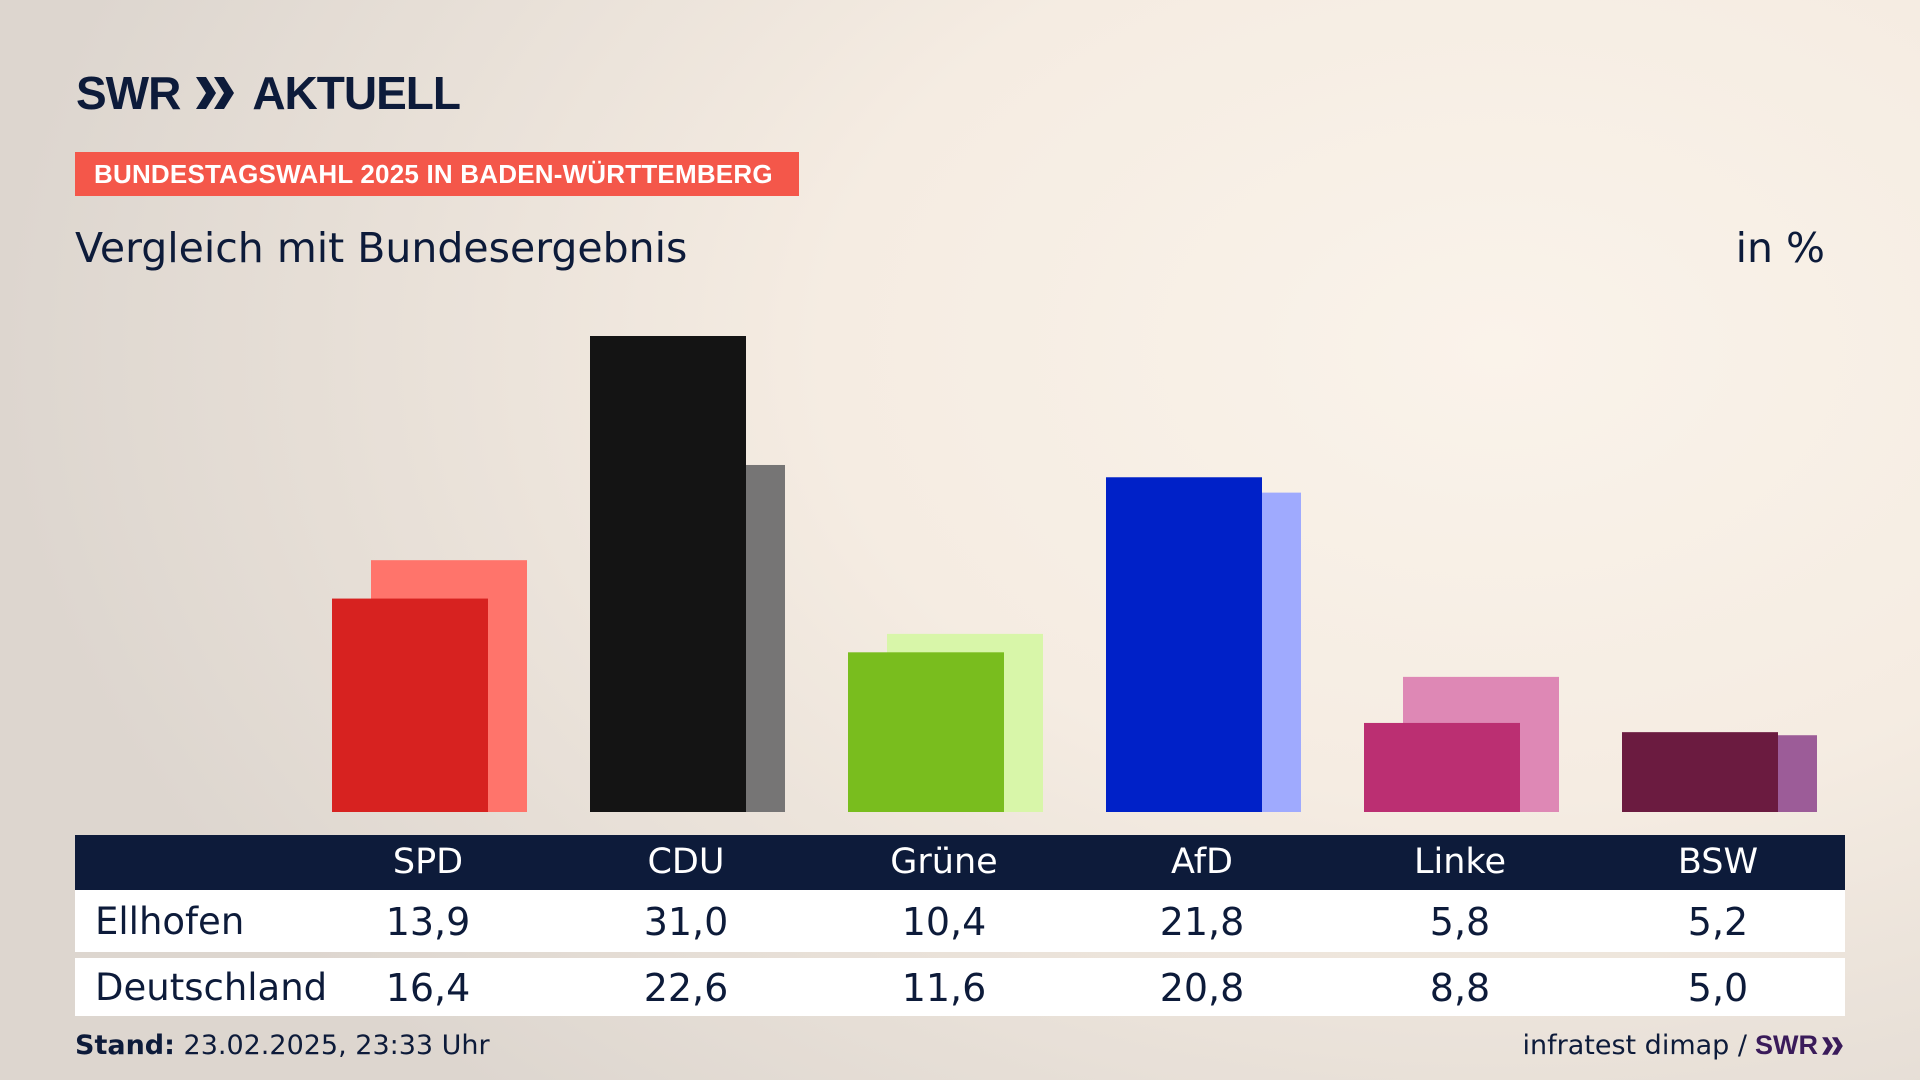  What do you see at coordinates (1718, 988) in the screenshot?
I see `table-cell: 5,0` at bounding box center [1718, 988].